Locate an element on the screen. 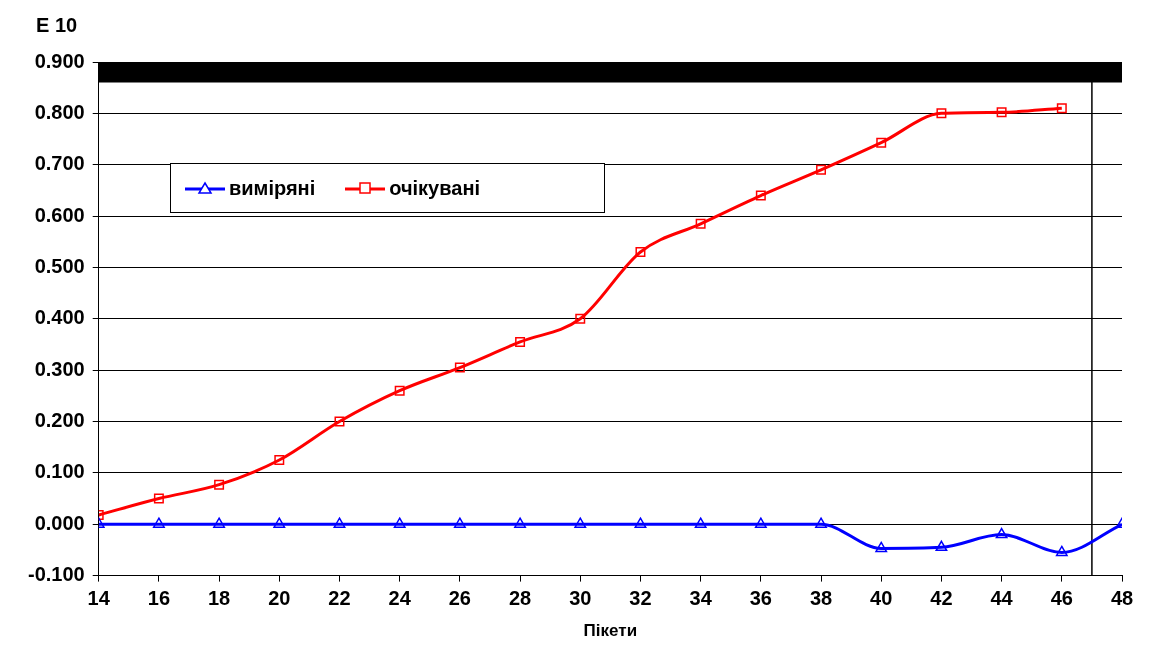 The image size is (1162, 650). y-tick-label: 0.600 is located at coordinates (59, 214).